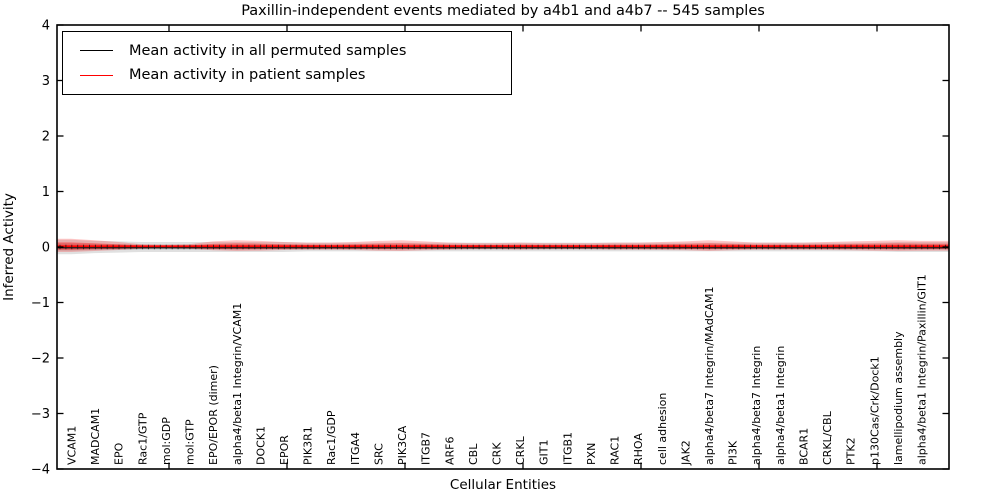 The width and height of the screenshot is (1000, 500). What do you see at coordinates (237, 384) in the screenshot?
I see `x-tick-label: alpha4/beta1 Integrin/VCAM1` at bounding box center [237, 384].